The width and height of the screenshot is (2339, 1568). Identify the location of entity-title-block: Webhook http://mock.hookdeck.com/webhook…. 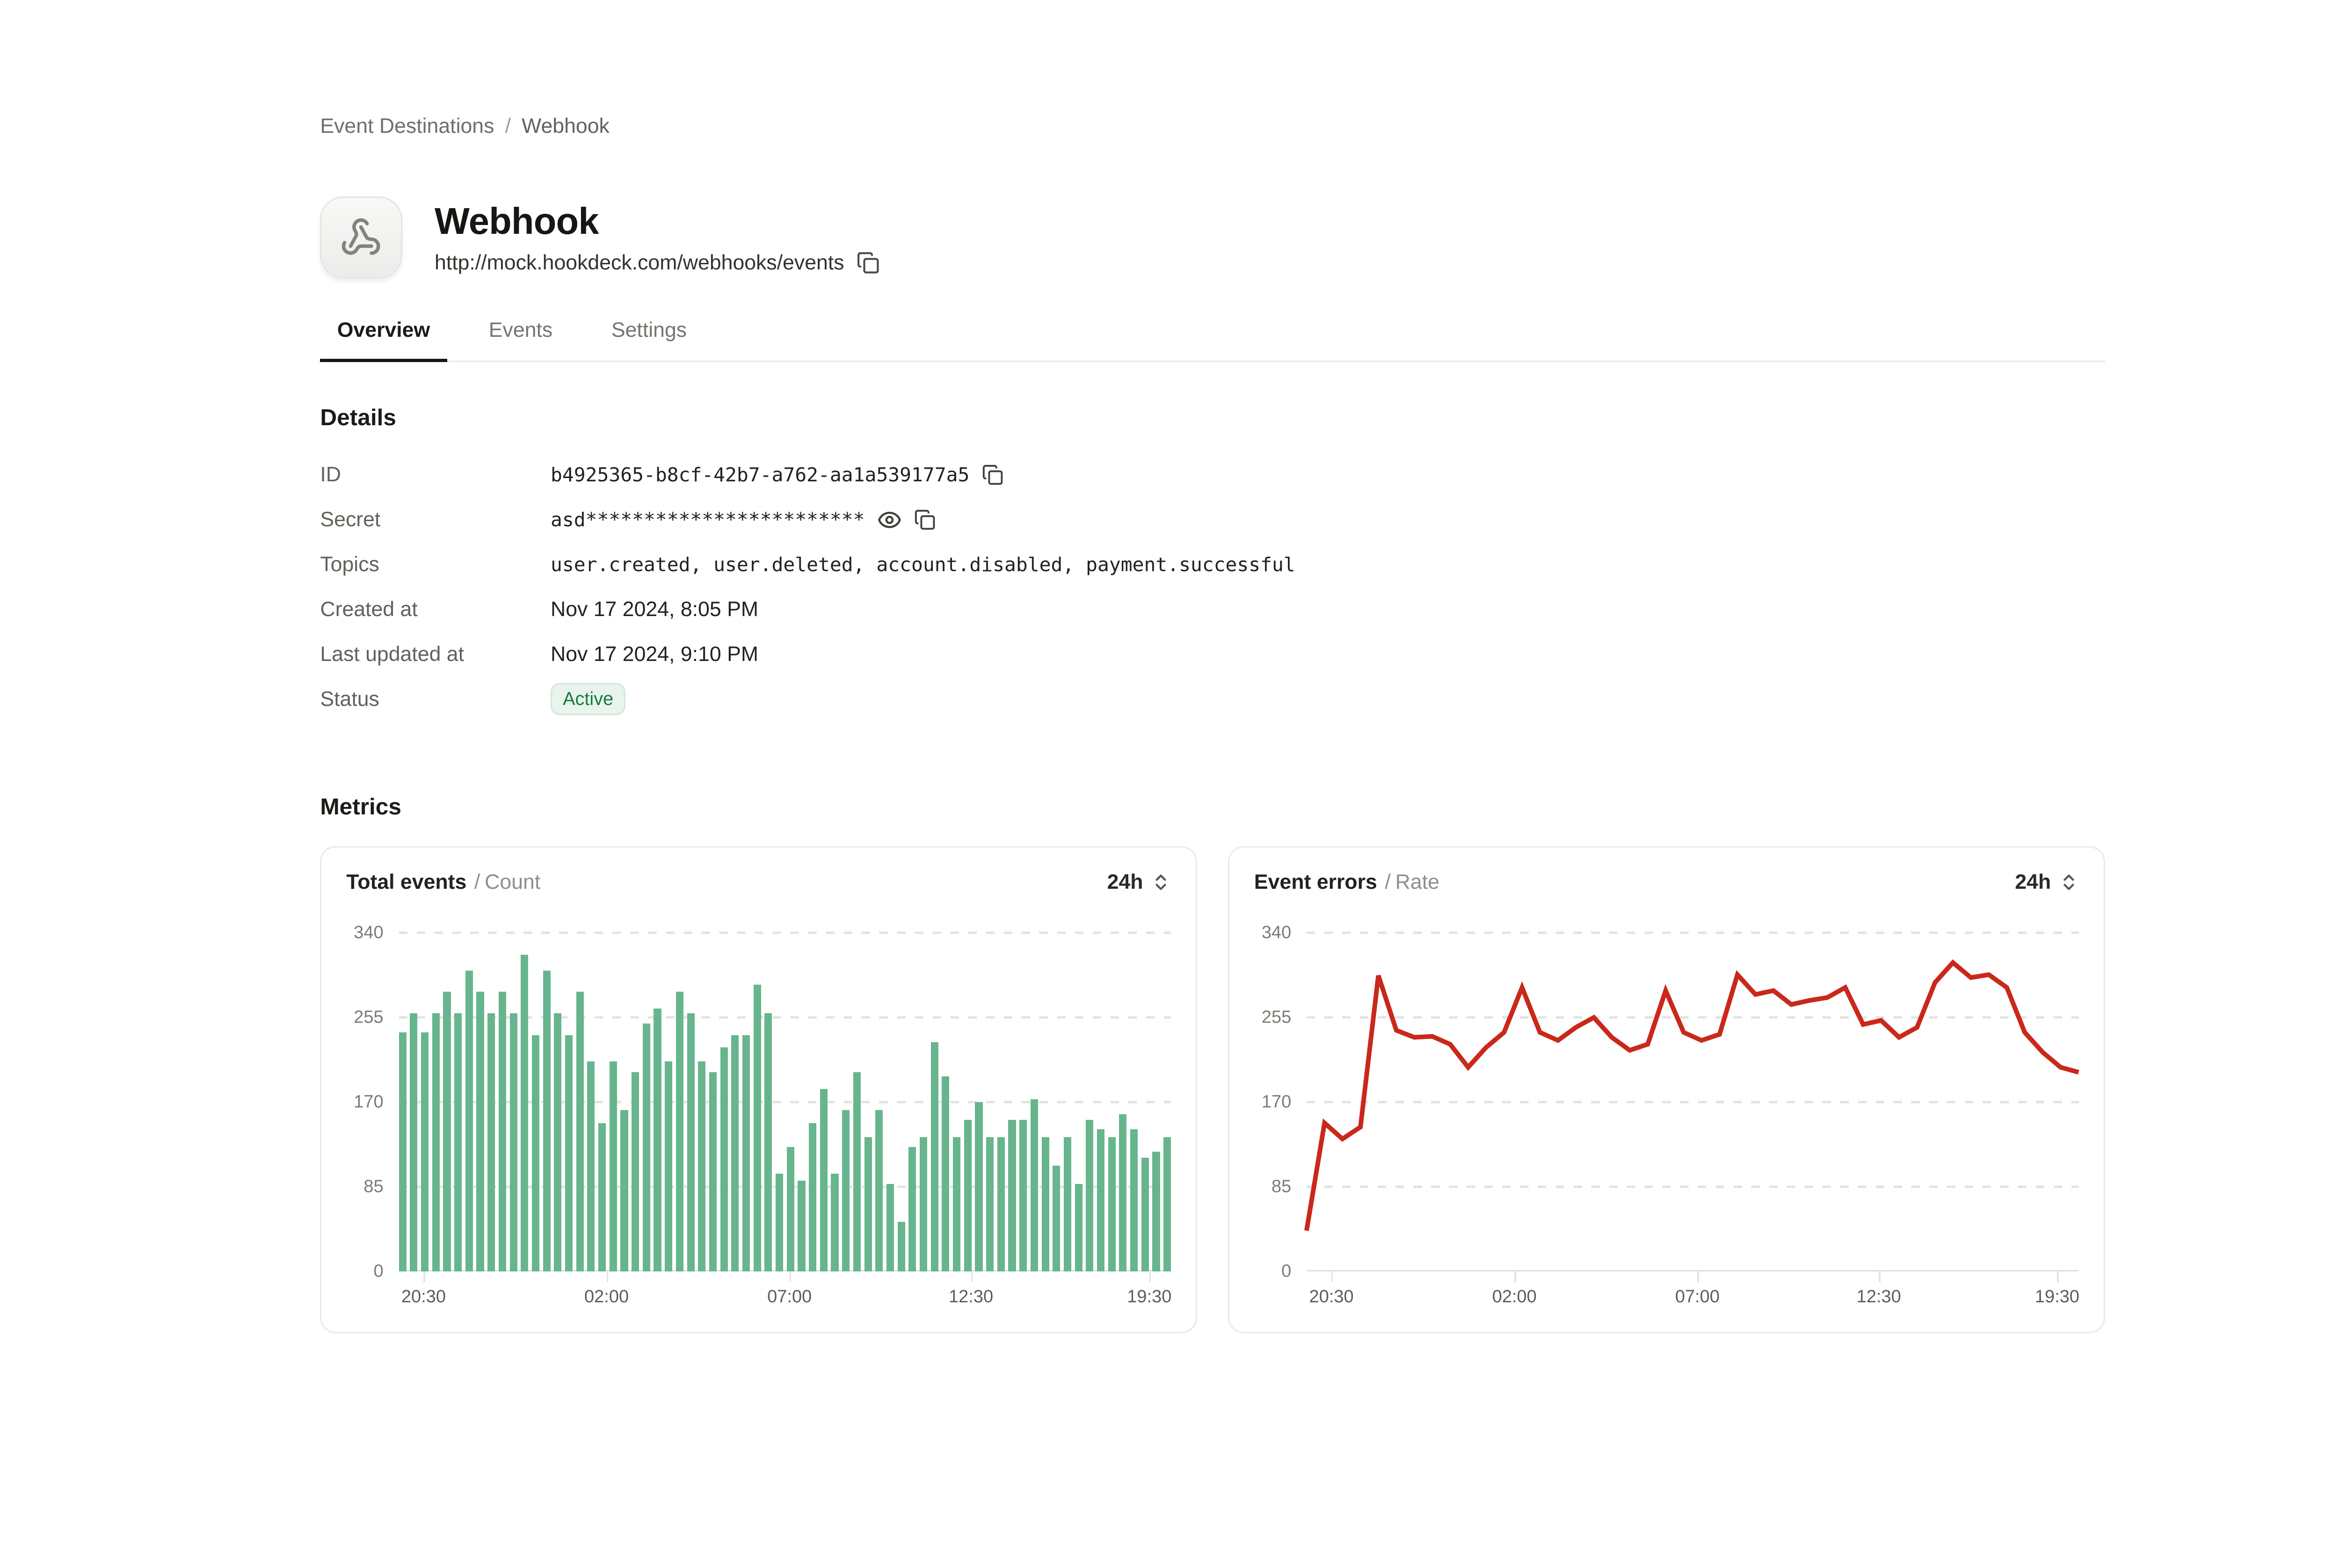
(657, 236).